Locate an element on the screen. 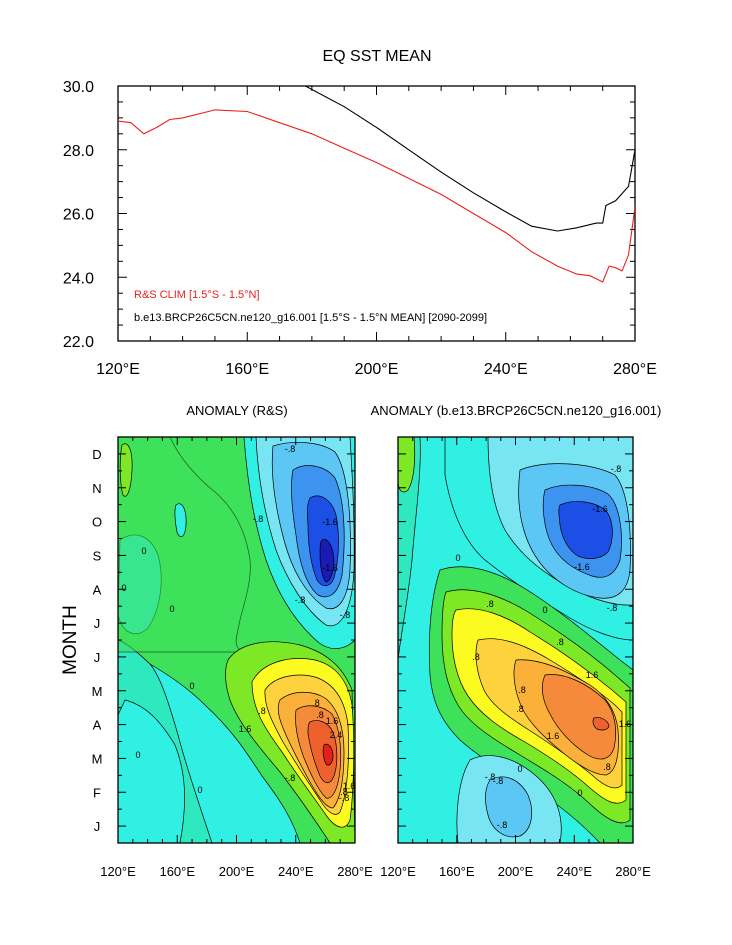  x-tick-label: 280°E is located at coordinates (635, 369).